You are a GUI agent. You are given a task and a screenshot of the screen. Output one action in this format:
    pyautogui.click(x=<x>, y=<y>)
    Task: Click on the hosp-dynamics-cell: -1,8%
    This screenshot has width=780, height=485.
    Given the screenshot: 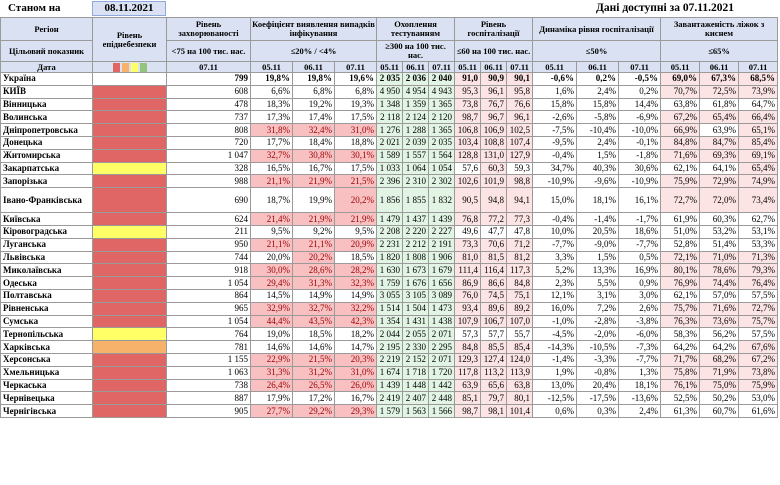 What is the action you would take?
    pyautogui.click(x=640, y=155)
    